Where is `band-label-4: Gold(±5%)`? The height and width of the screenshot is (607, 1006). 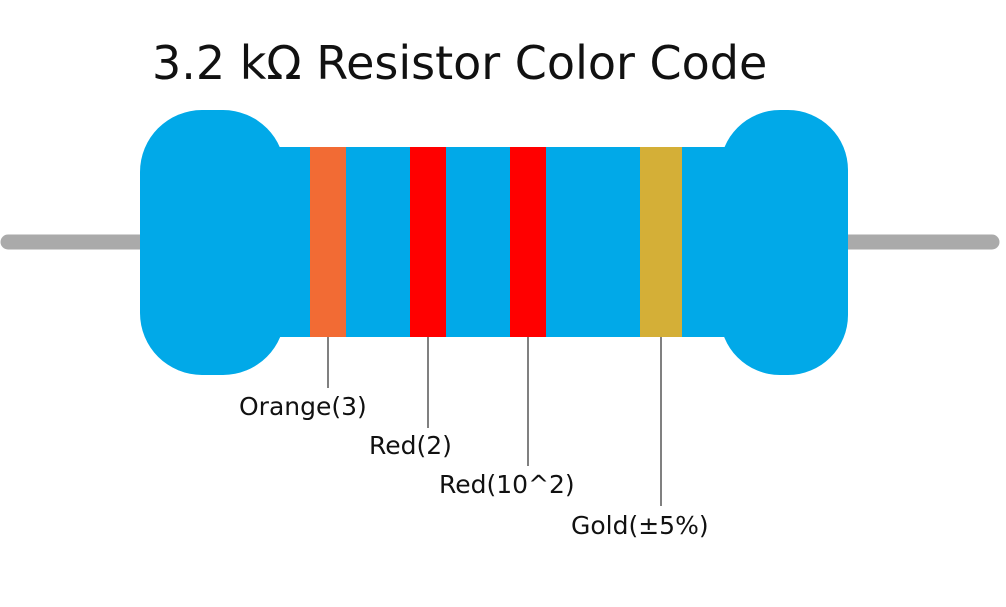
band-label-4: Gold(±5%) is located at coordinates (640, 525).